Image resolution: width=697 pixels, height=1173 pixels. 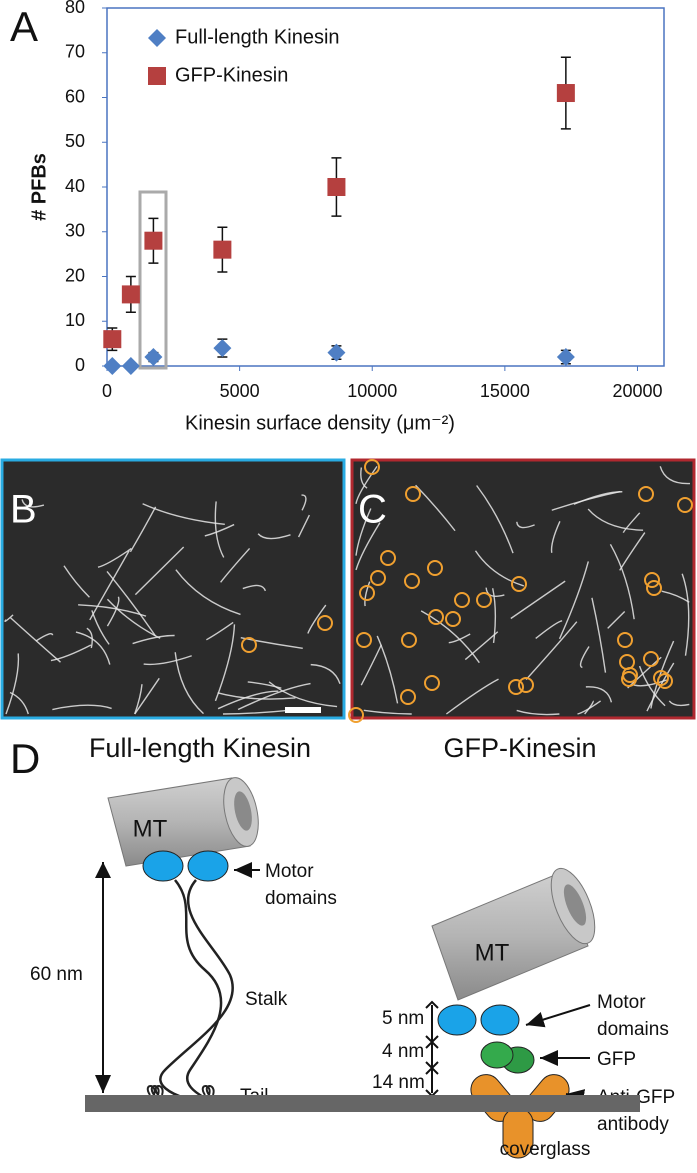 What do you see at coordinates (303, 710) in the screenshot?
I see `scale-bar` at bounding box center [303, 710].